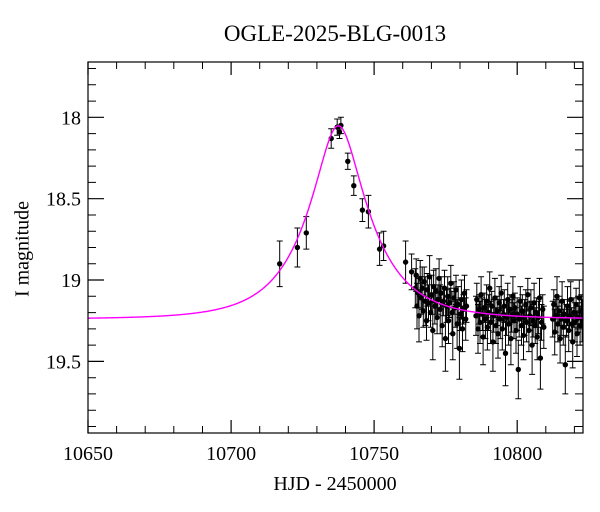 The image size is (600, 512). Describe the element at coordinates (71, 118) in the screenshot. I see `y-tick-label: 18` at that location.